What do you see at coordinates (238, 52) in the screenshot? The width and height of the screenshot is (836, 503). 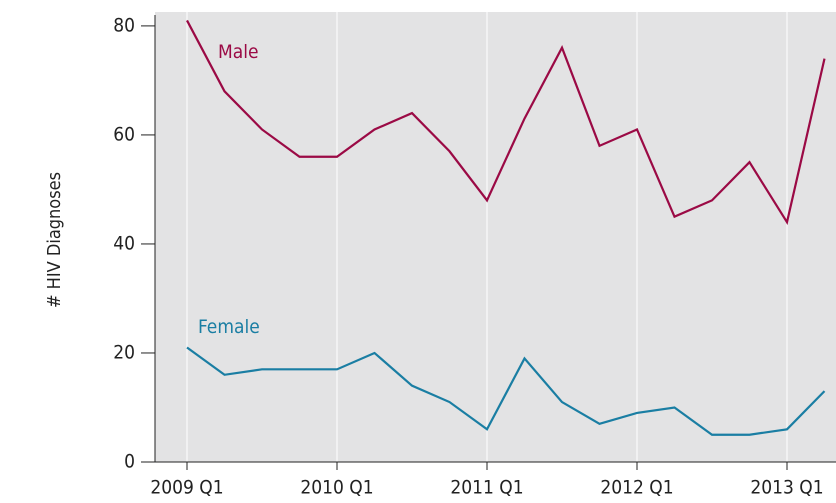 I see `series-label: Male` at bounding box center [238, 52].